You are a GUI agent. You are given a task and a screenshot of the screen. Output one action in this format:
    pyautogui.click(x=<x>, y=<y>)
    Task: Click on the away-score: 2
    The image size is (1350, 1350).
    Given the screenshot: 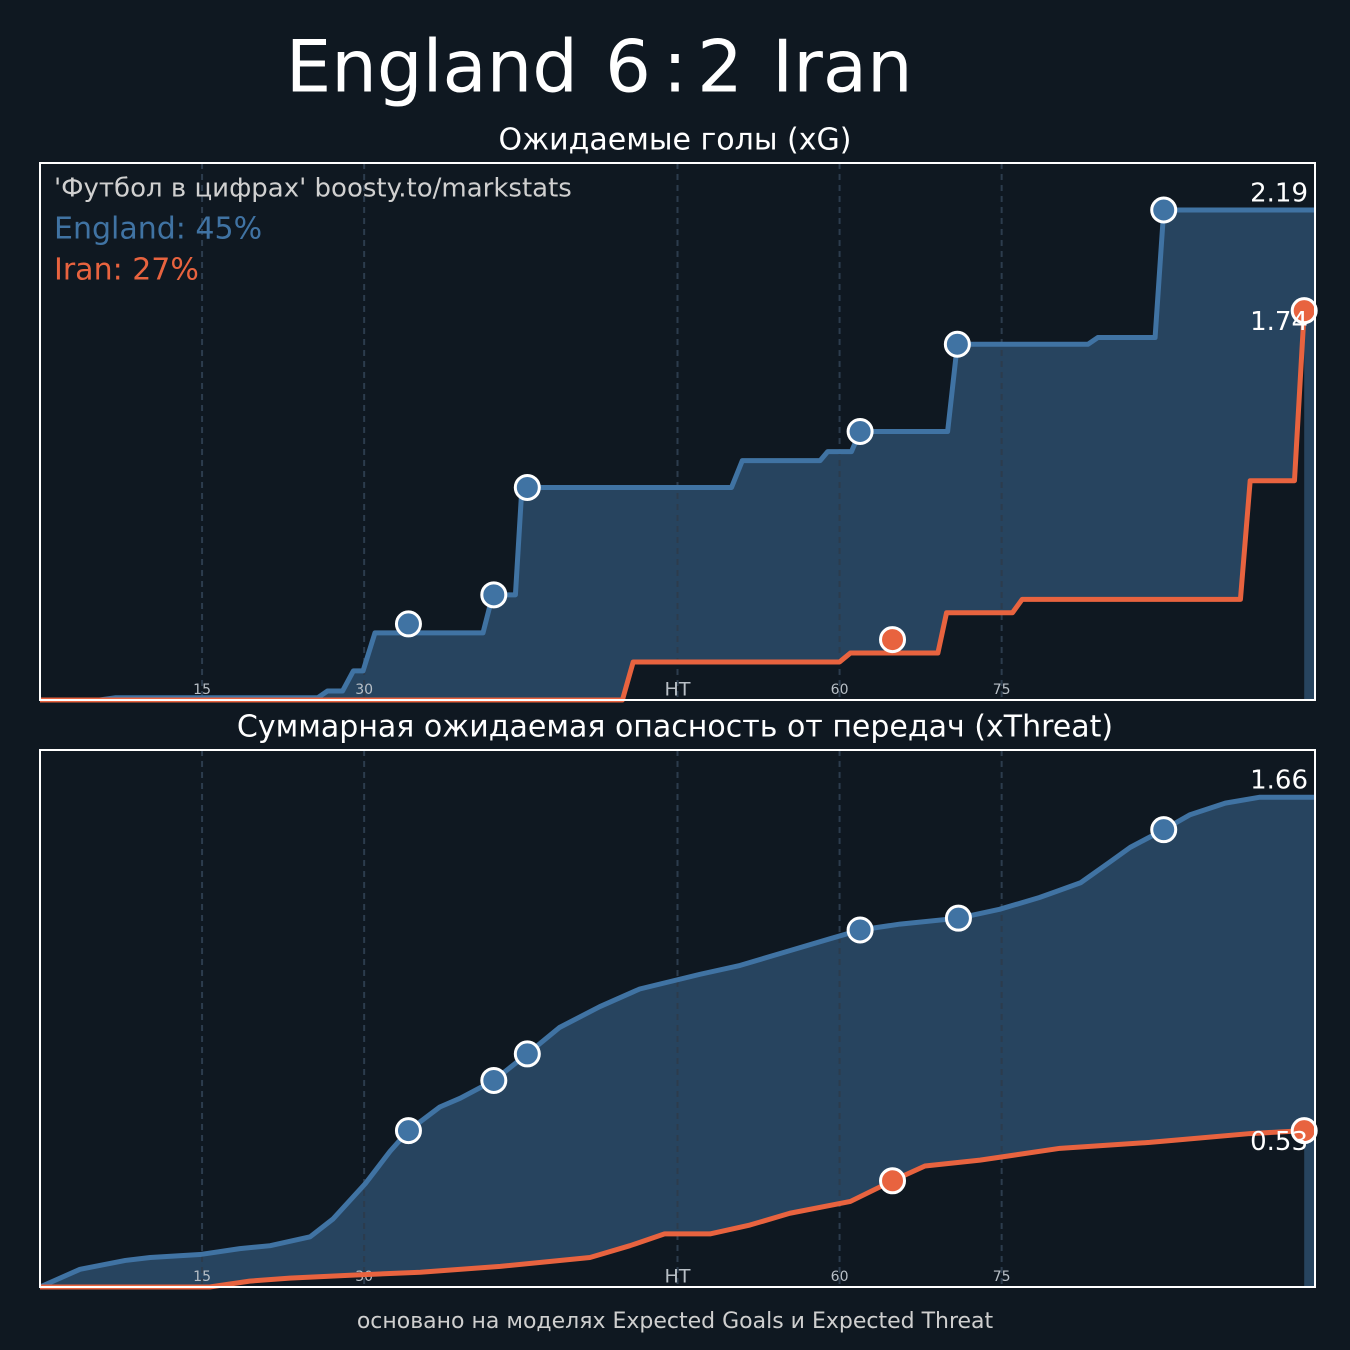 What is the action you would take?
    pyautogui.click(x=720, y=67)
    